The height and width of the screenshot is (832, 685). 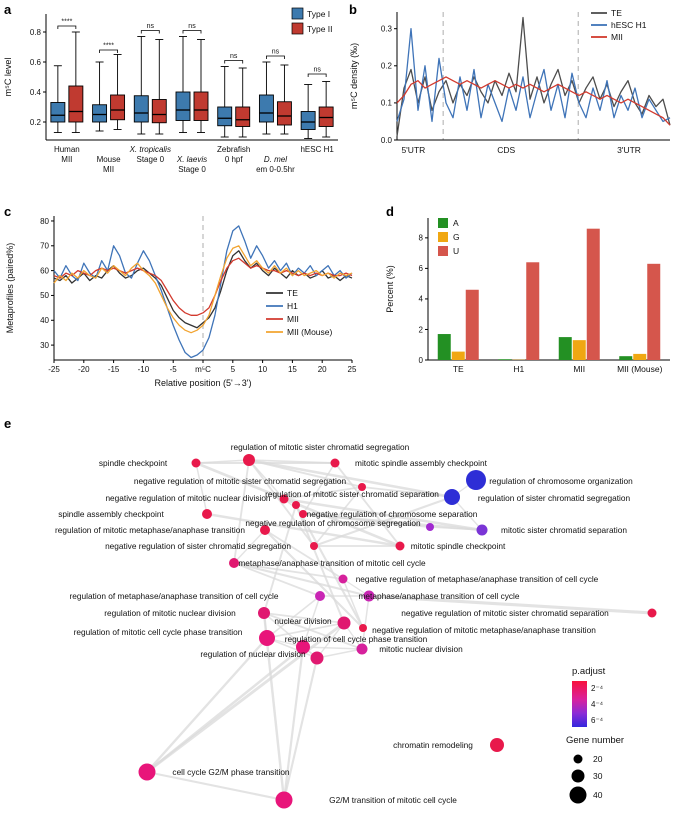 What do you see at coordinates (275, 159) in the screenshot?
I see `svg-text: D. mel` at bounding box center [275, 159].